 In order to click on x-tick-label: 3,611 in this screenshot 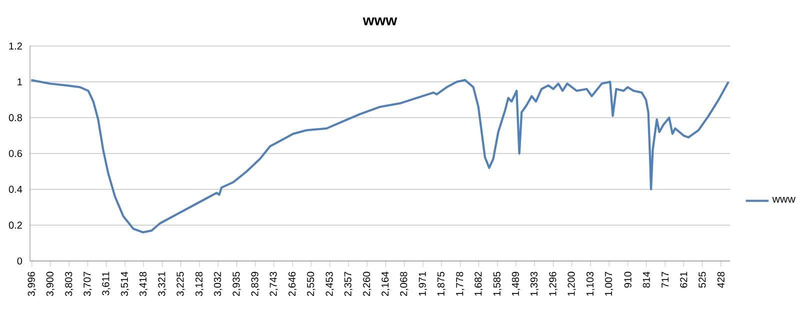, I will do `click(106, 284)`.